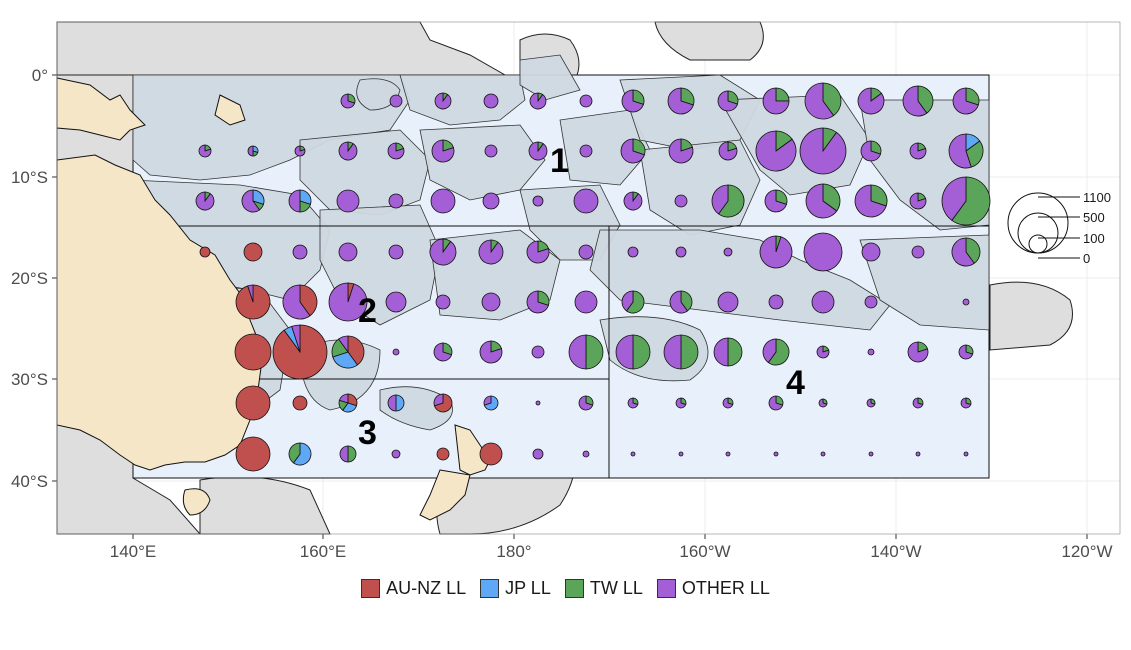 This screenshot has width=1131, height=650. What do you see at coordinates (371, 588) in the screenshot?
I see `legend-swatch-au-nz` at bounding box center [371, 588].